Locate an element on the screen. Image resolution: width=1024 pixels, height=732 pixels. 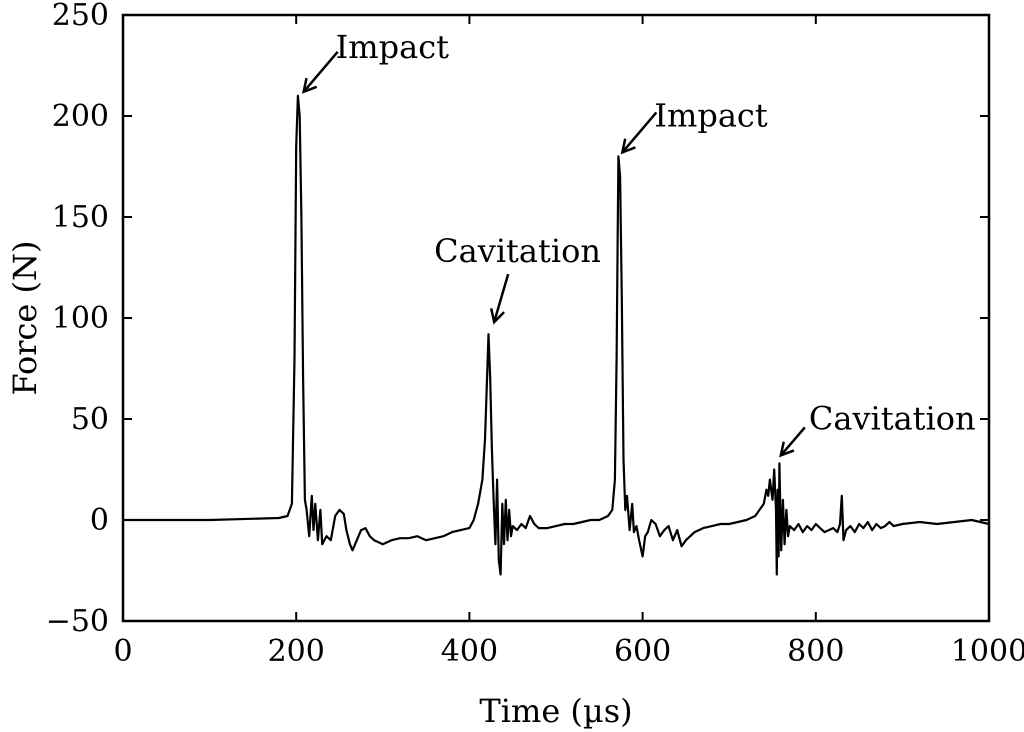
y-tick-label: 200 is located at coordinates (80, 116).